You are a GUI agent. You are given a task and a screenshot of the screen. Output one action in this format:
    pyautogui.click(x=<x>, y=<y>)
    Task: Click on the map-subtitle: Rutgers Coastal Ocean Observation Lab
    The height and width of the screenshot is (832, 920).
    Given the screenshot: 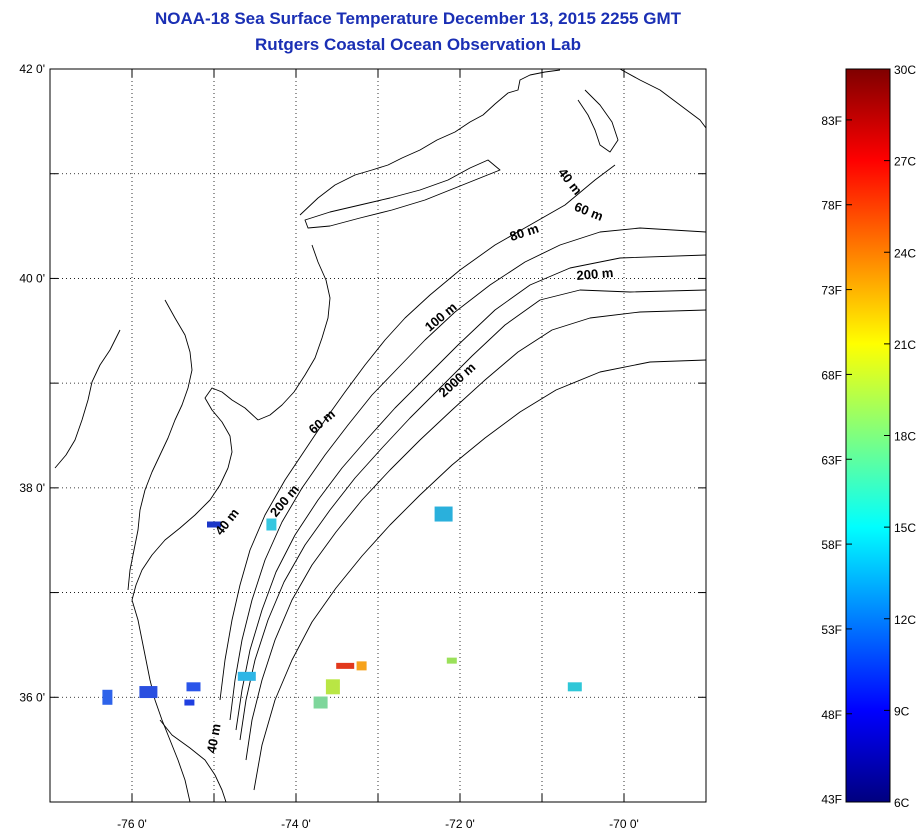 What is the action you would take?
    pyautogui.click(x=418, y=44)
    